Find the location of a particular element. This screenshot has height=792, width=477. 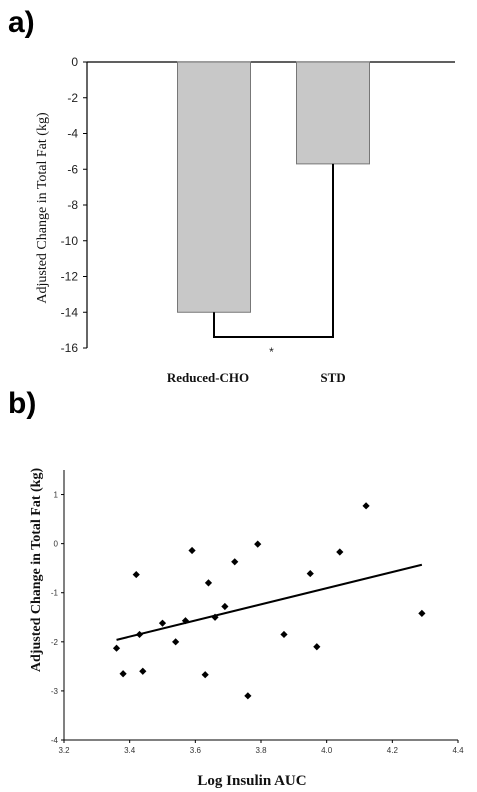

bar-chart-y-tick-label: -12 is located at coordinates (70, 277).